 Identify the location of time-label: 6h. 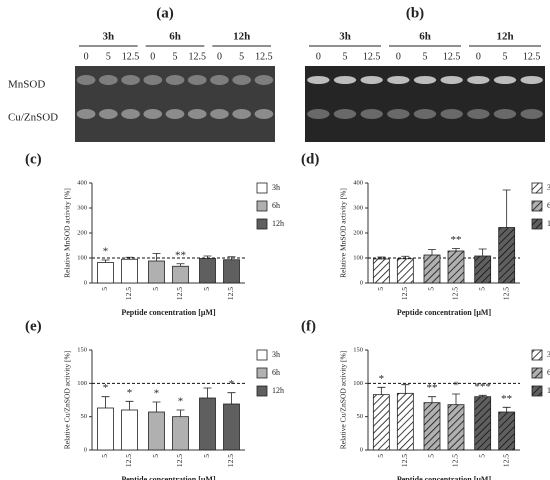
(425, 37).